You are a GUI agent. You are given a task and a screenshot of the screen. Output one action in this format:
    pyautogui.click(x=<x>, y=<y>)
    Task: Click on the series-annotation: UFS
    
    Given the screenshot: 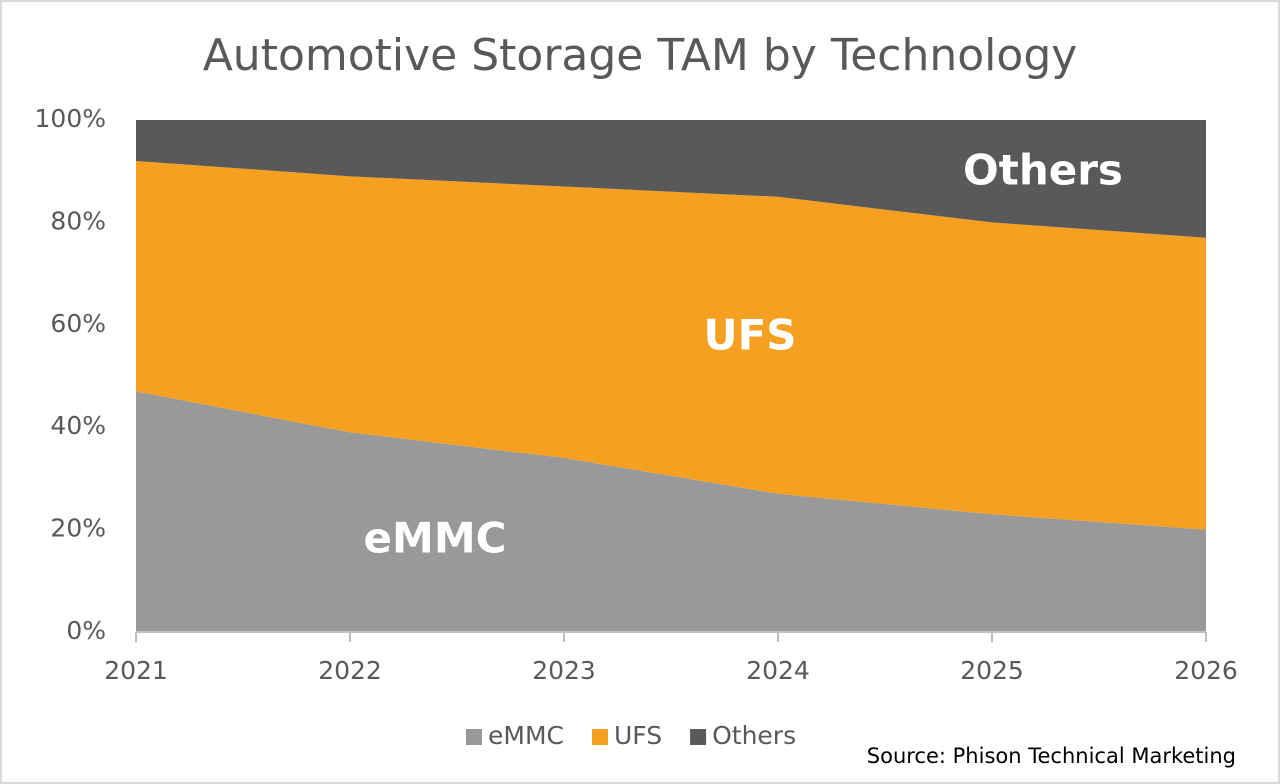 What is the action you would take?
    pyautogui.click(x=749, y=335)
    